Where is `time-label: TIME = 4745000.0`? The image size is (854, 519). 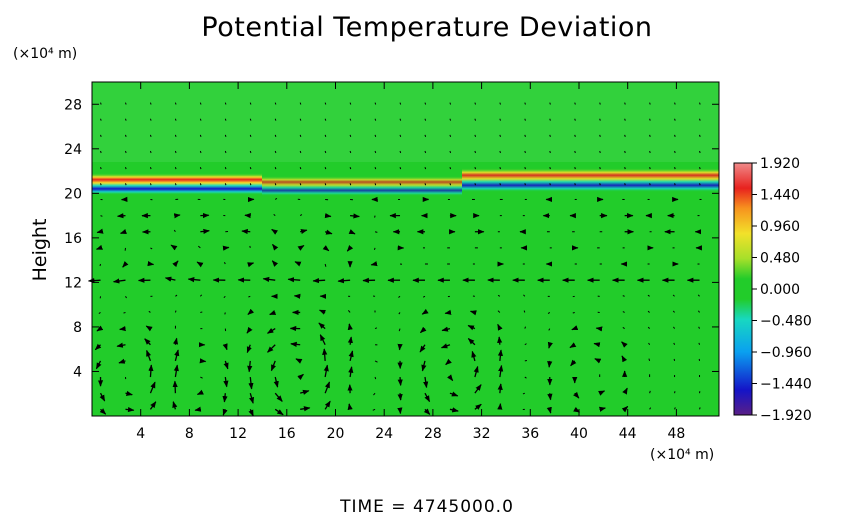
time-label: TIME = 4745000.0 is located at coordinates (427, 507).